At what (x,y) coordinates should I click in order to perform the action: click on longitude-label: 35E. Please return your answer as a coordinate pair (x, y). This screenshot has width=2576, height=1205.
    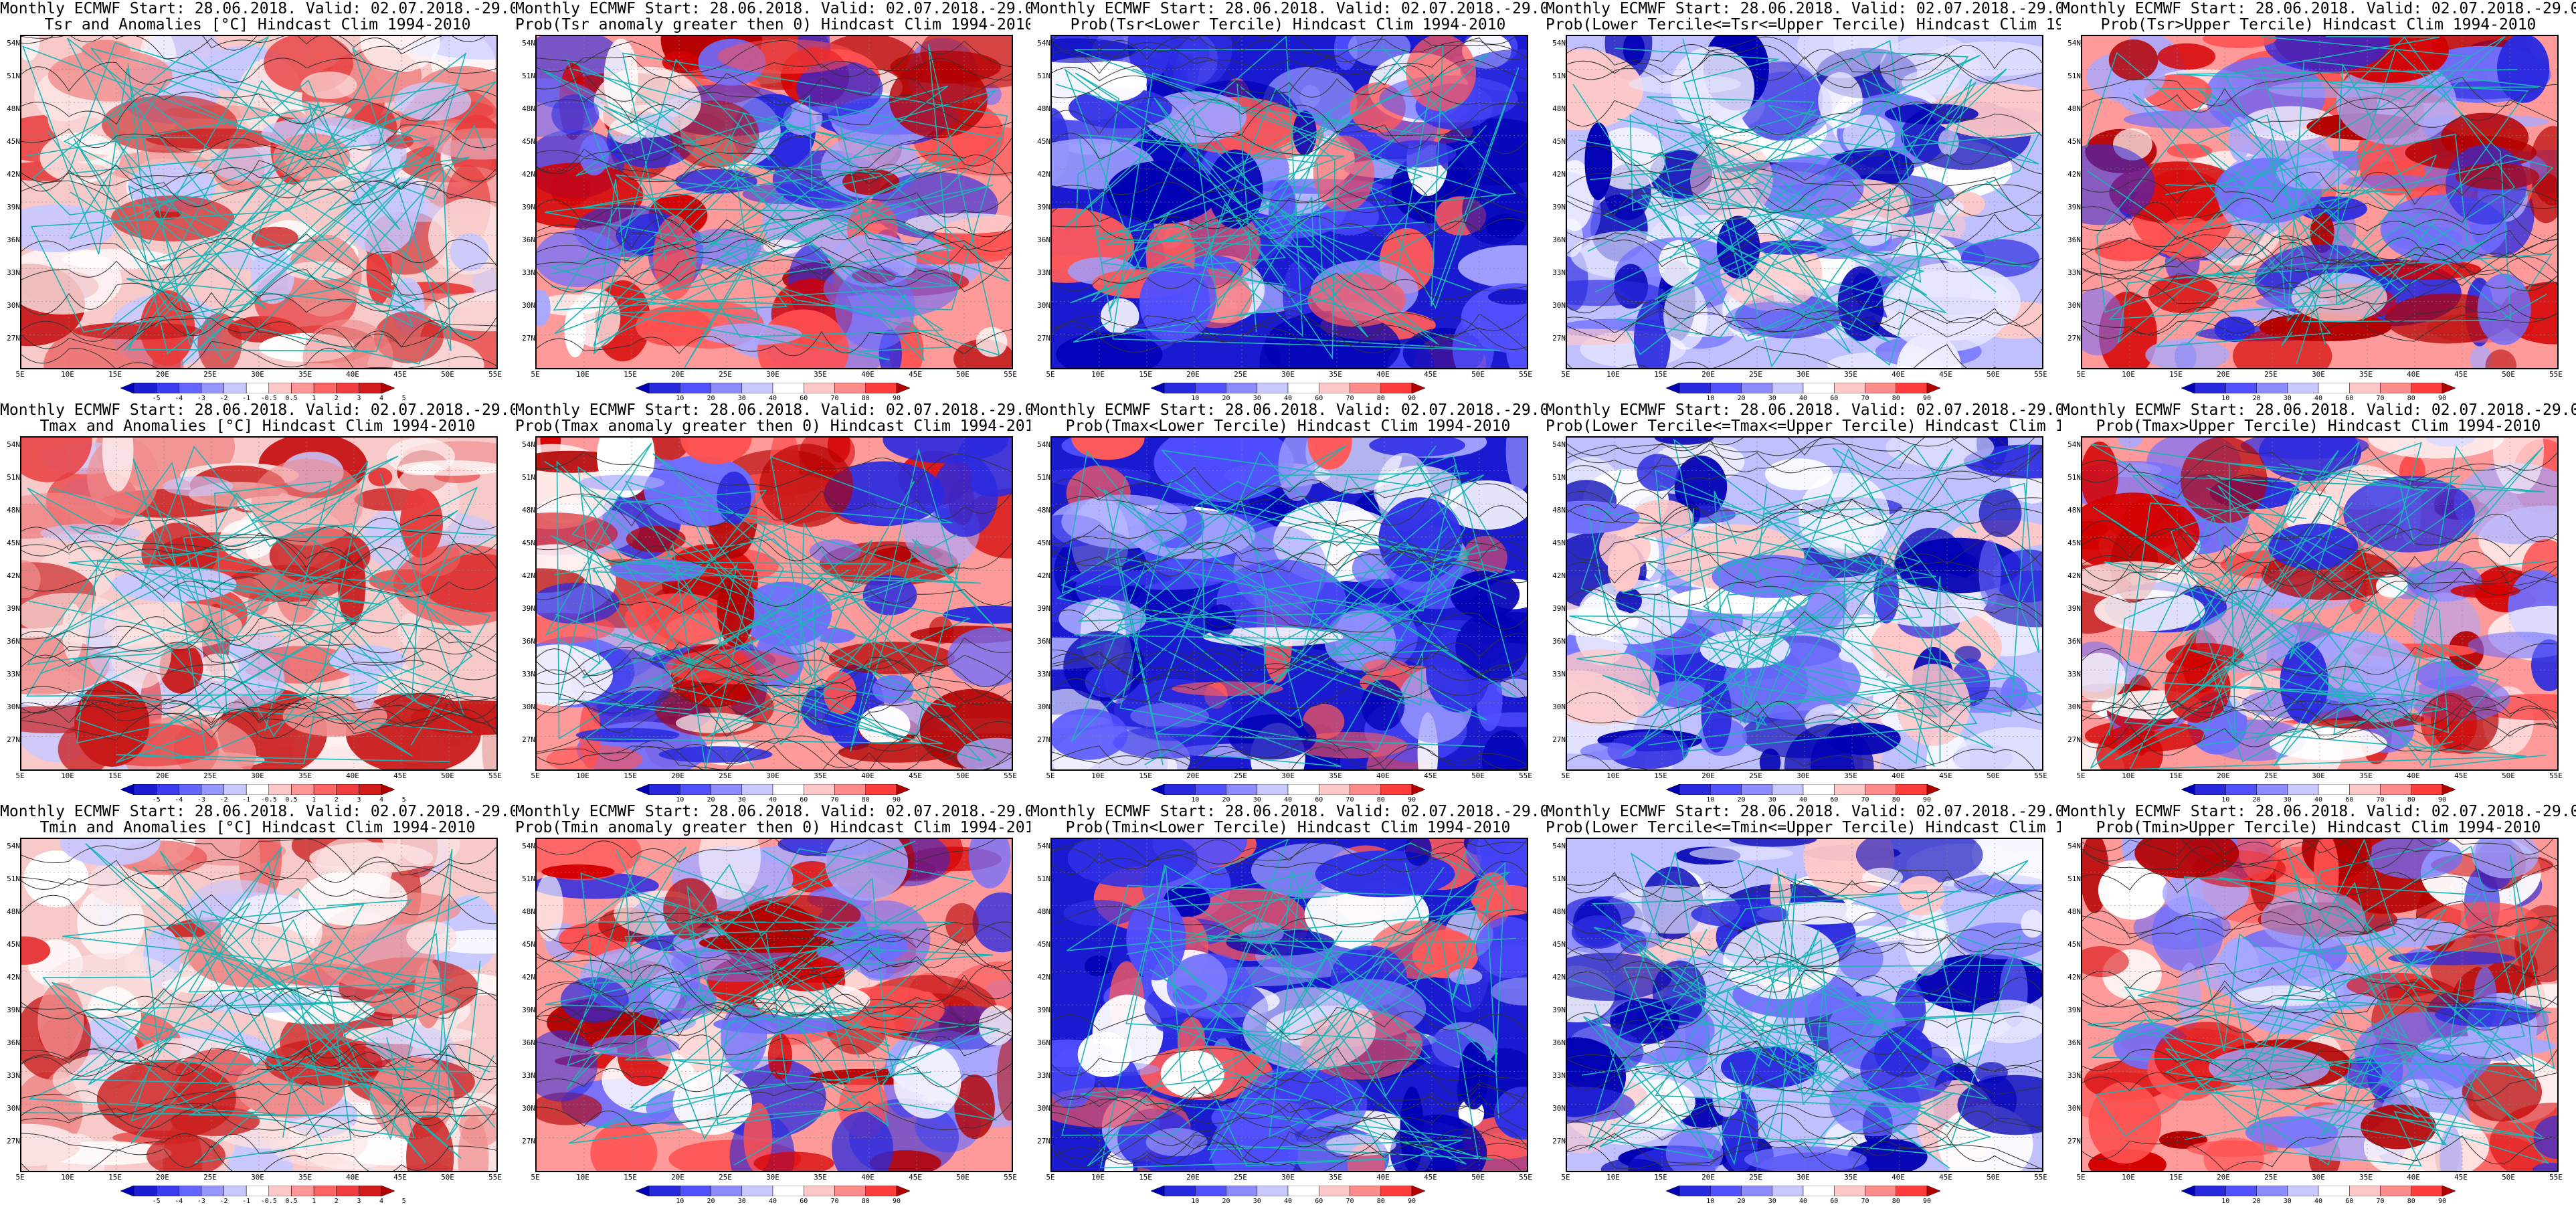
    Looking at the image, I should click on (305, 1177).